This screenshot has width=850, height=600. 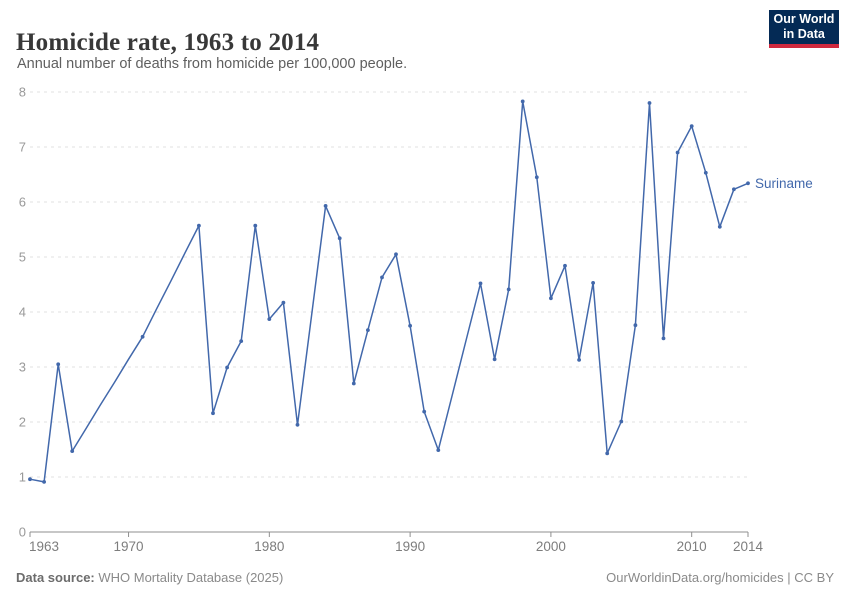 What do you see at coordinates (22, 257) in the screenshot?
I see `y-axis-label-5: 5` at bounding box center [22, 257].